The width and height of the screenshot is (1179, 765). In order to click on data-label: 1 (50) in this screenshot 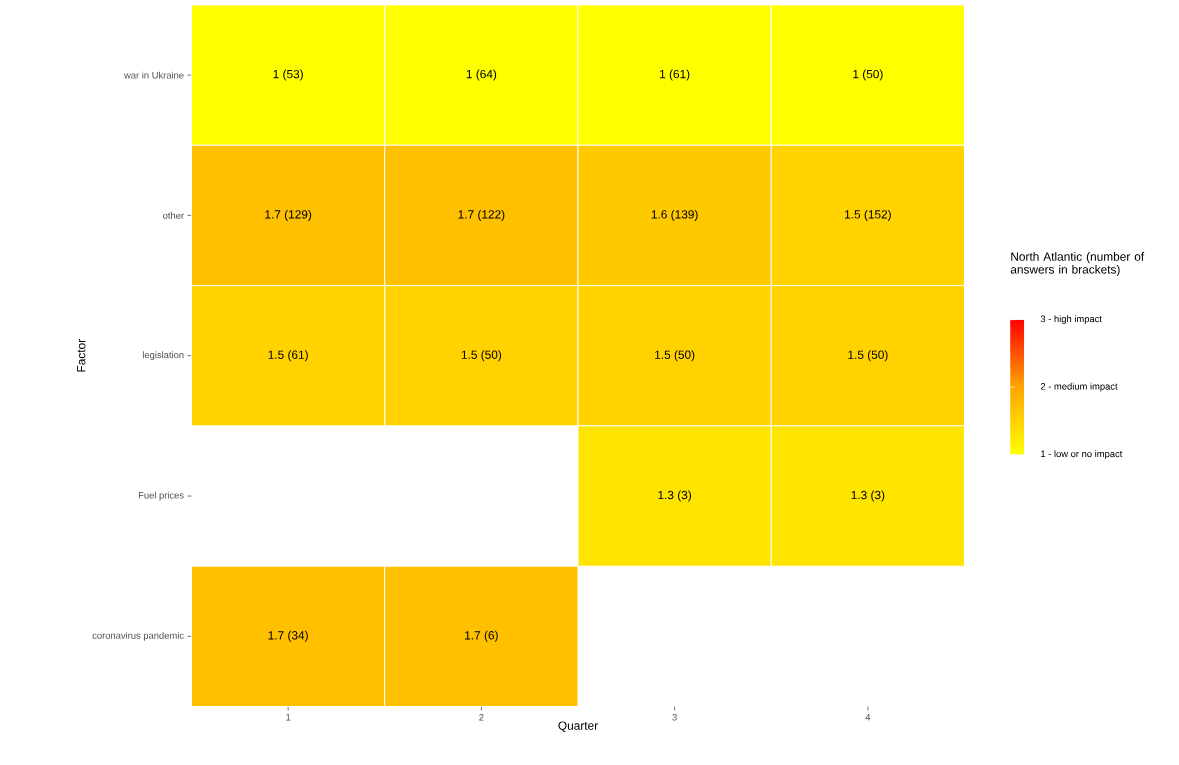, I will do `click(868, 75)`.